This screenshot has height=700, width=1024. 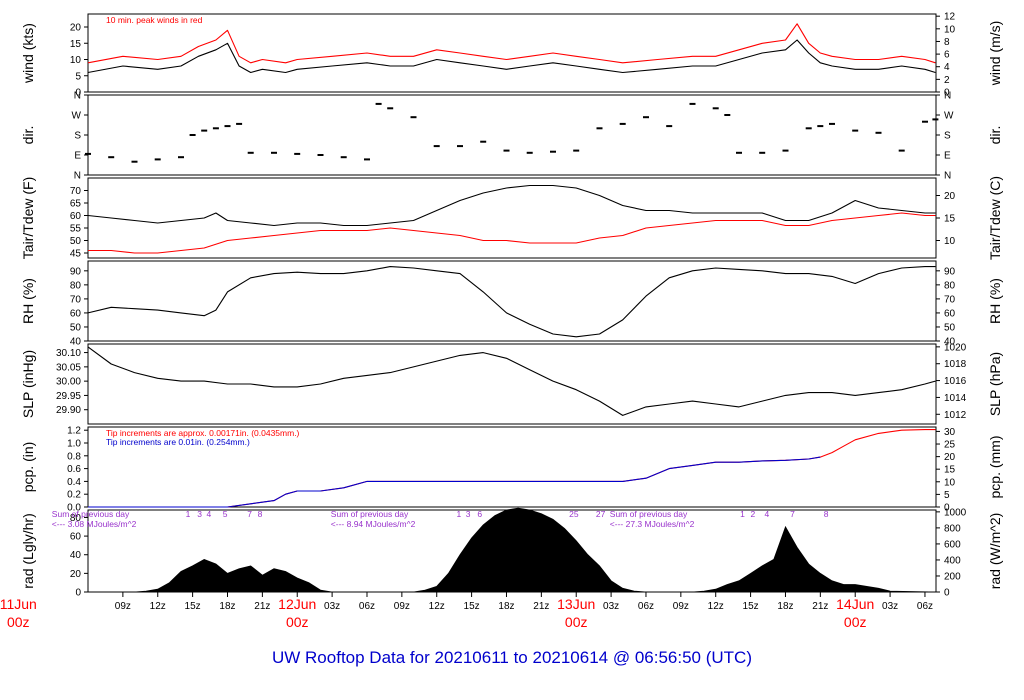 I want to click on left-tick-label-pcp: 0.0, so click(x=74, y=508).